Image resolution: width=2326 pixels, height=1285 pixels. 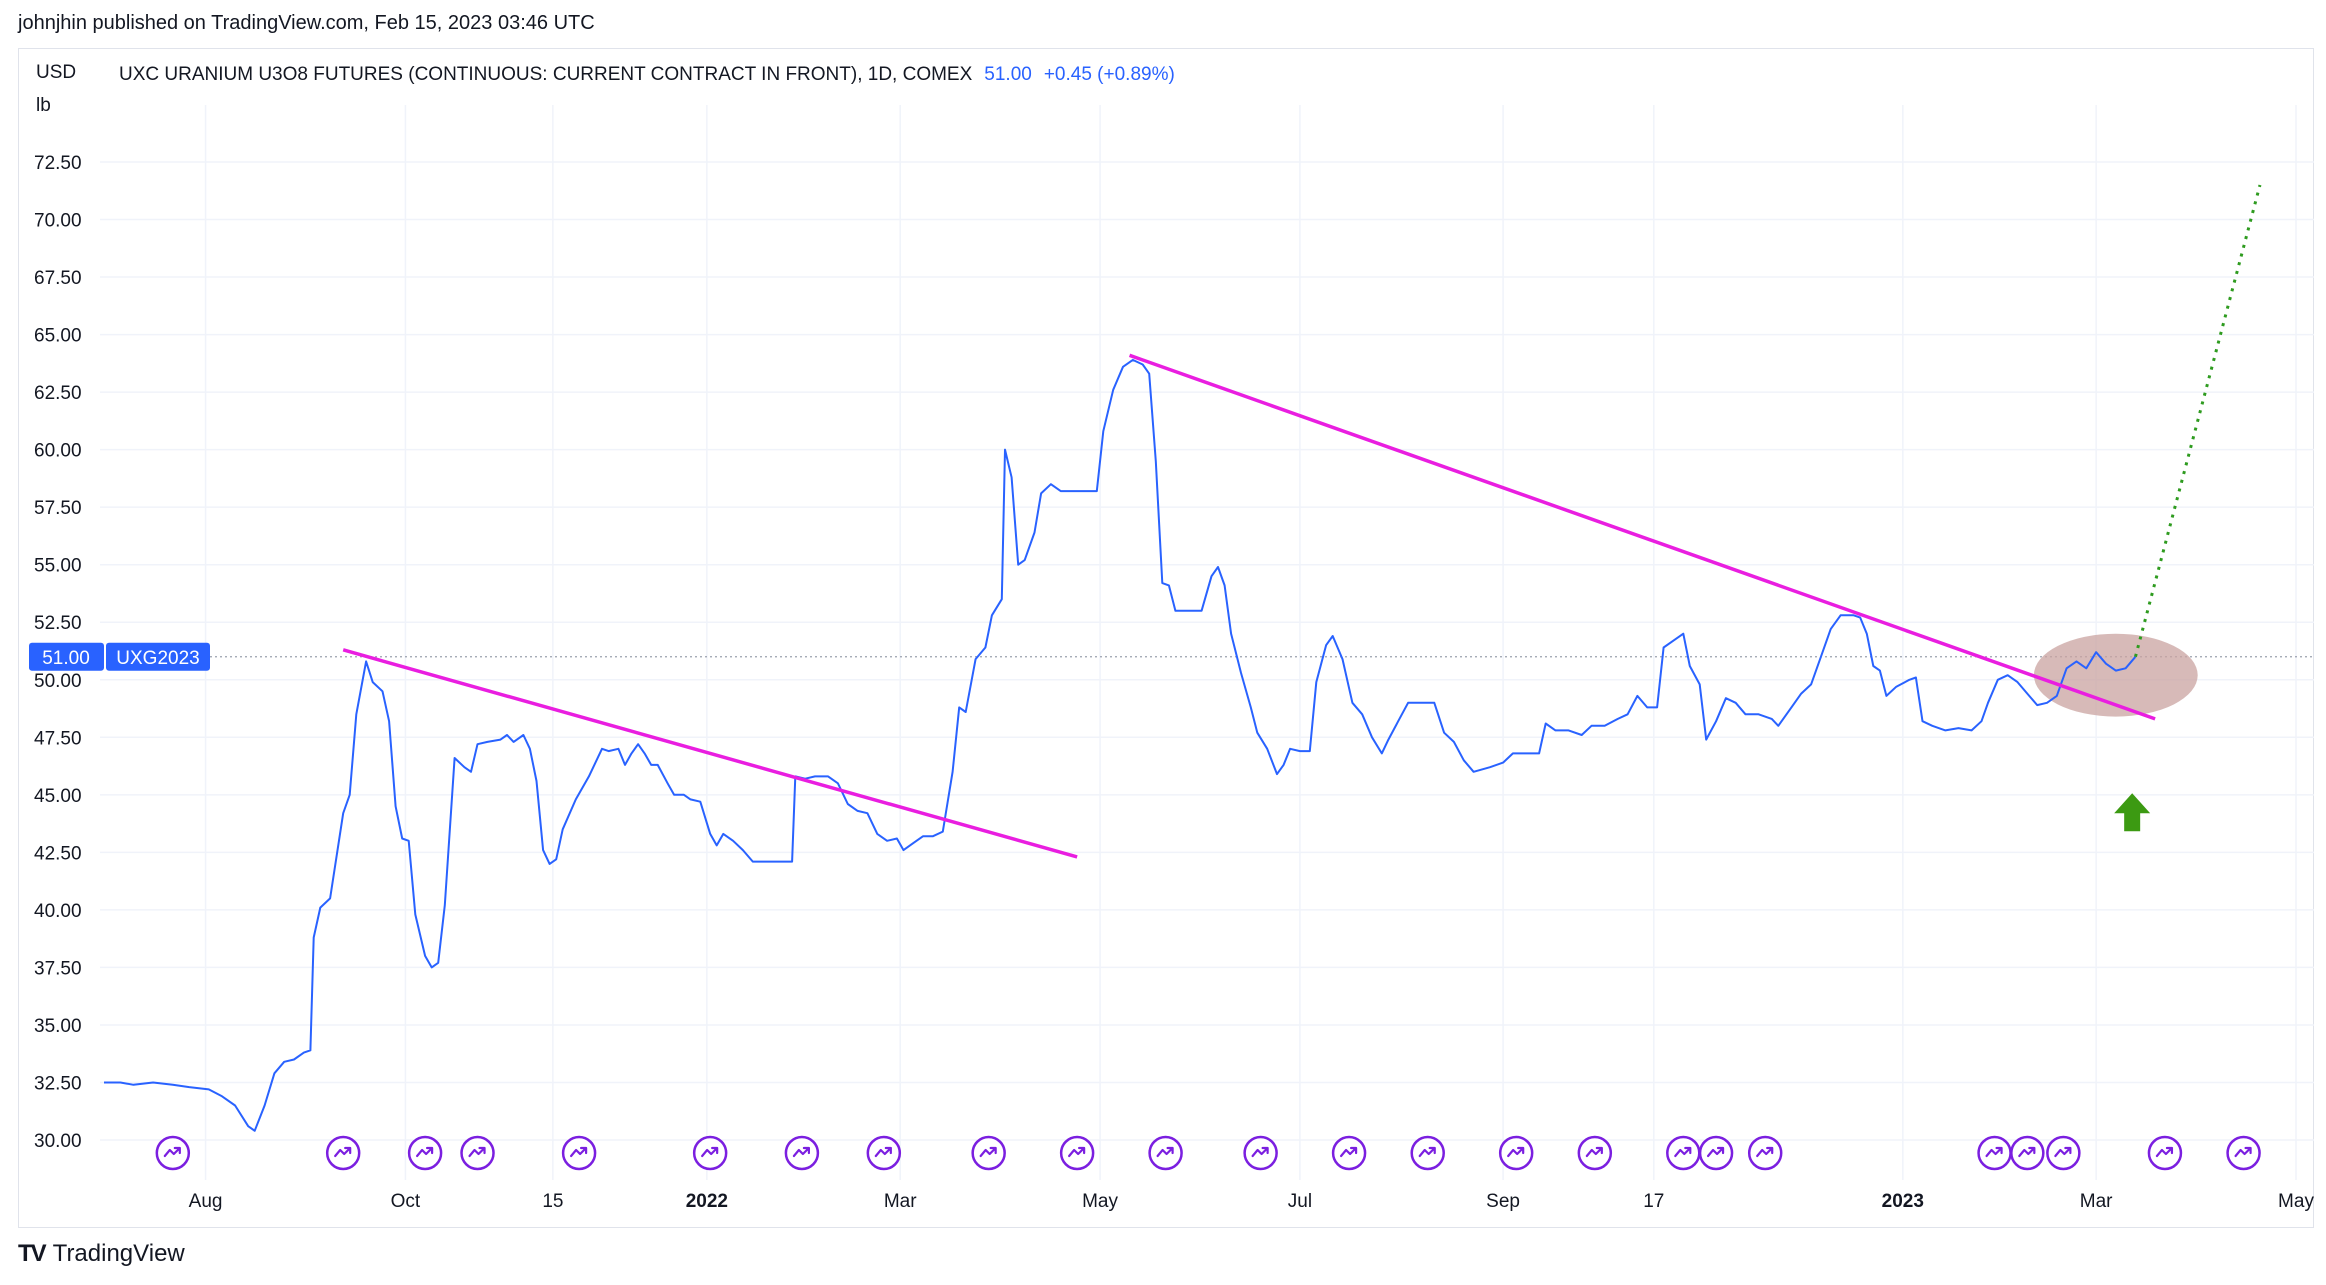 What do you see at coordinates (58, 336) in the screenshot?
I see `y-tick-label: 65.00` at bounding box center [58, 336].